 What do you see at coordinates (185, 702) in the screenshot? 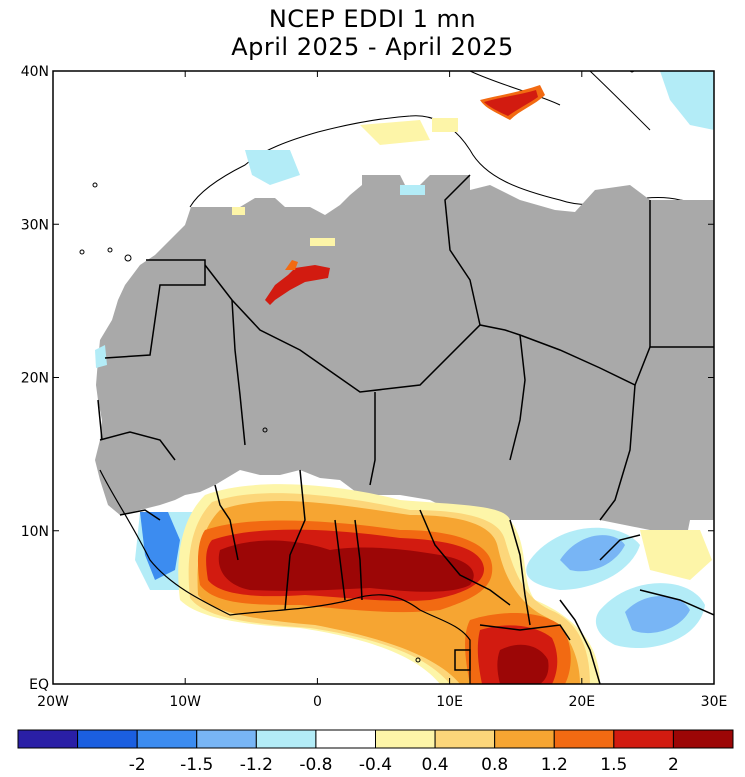
I see `lon-tick-label: 10W` at bounding box center [185, 702].